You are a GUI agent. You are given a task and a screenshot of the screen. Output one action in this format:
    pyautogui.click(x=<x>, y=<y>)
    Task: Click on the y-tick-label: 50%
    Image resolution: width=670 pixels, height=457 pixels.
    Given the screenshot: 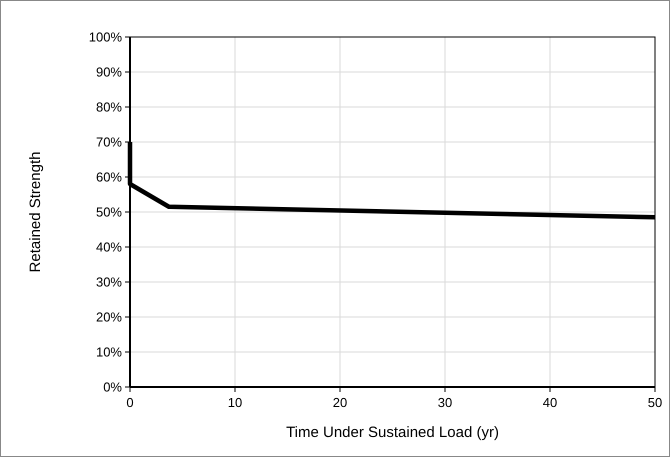 What is the action you would take?
    pyautogui.click(x=109, y=212)
    